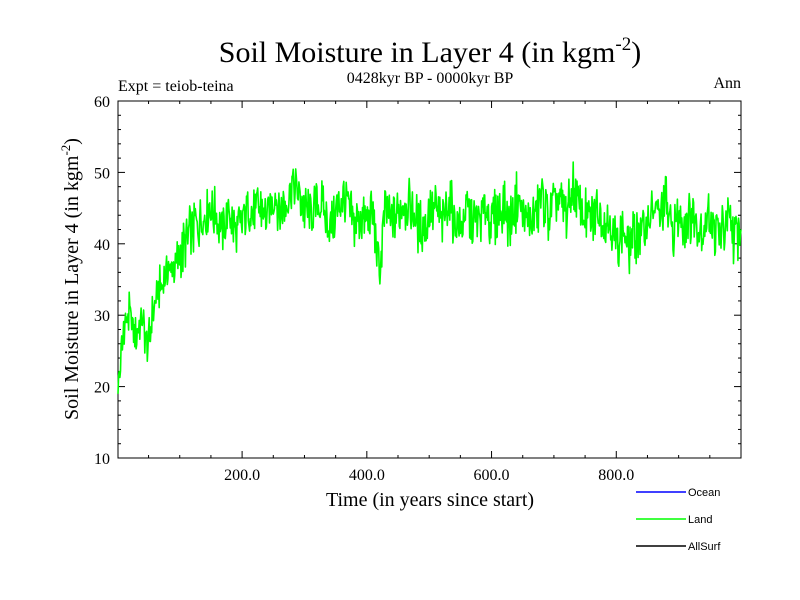 Image resolution: width=800 pixels, height=600 pixels. I want to click on y-axis-label: Soil Moisture in Layer 4 (in kgm-2), so click(70, 279).